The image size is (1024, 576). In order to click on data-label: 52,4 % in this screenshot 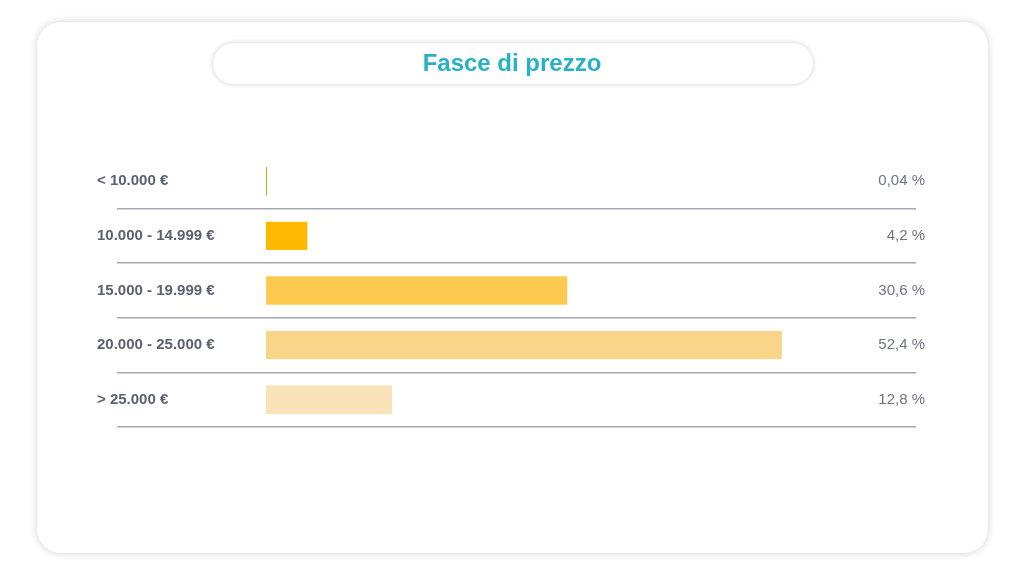, I will do `click(901, 344)`.